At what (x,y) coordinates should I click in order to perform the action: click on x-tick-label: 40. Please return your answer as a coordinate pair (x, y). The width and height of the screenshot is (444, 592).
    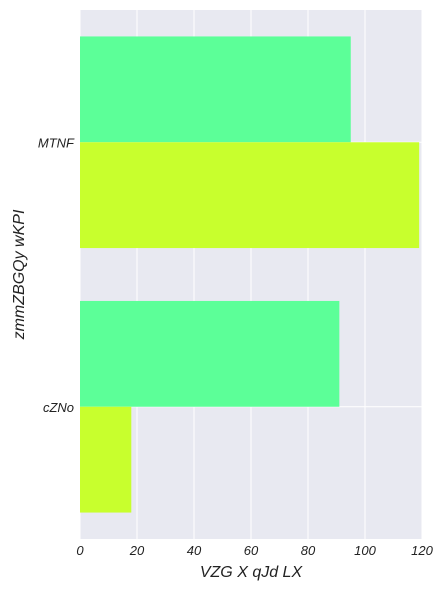
    Looking at the image, I should click on (194, 550).